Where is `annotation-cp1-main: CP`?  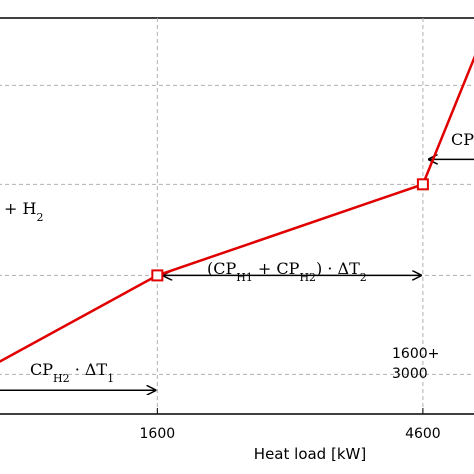 annotation-cp1-main: CP is located at coordinates (41, 369).